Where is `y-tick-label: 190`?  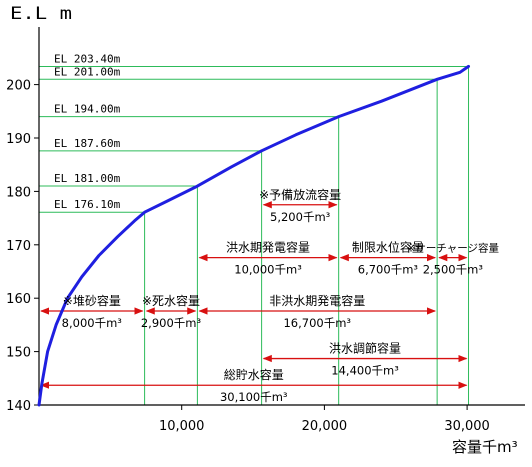 y-tick-label: 190 is located at coordinates (18, 139).